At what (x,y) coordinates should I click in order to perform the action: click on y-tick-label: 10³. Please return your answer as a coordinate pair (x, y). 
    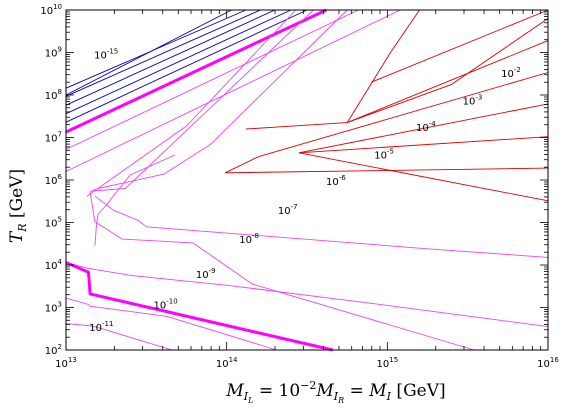
    Looking at the image, I should click on (53, 308).